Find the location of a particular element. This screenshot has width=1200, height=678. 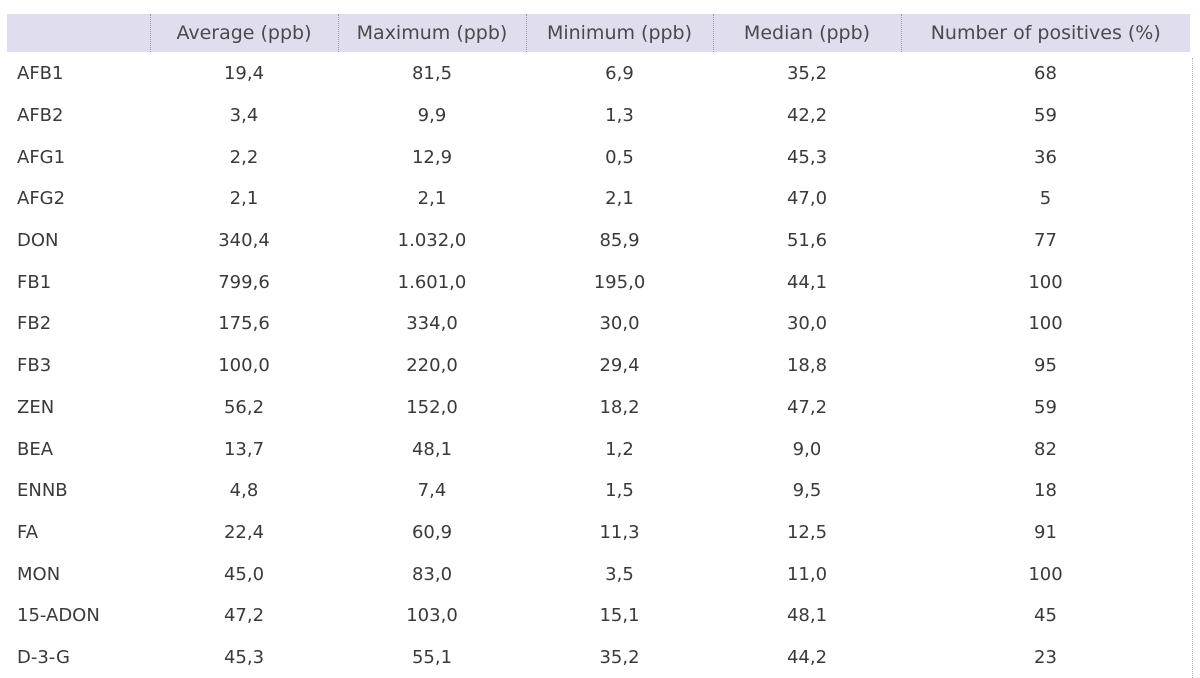

minimum-value: 1,5 is located at coordinates (619, 491).